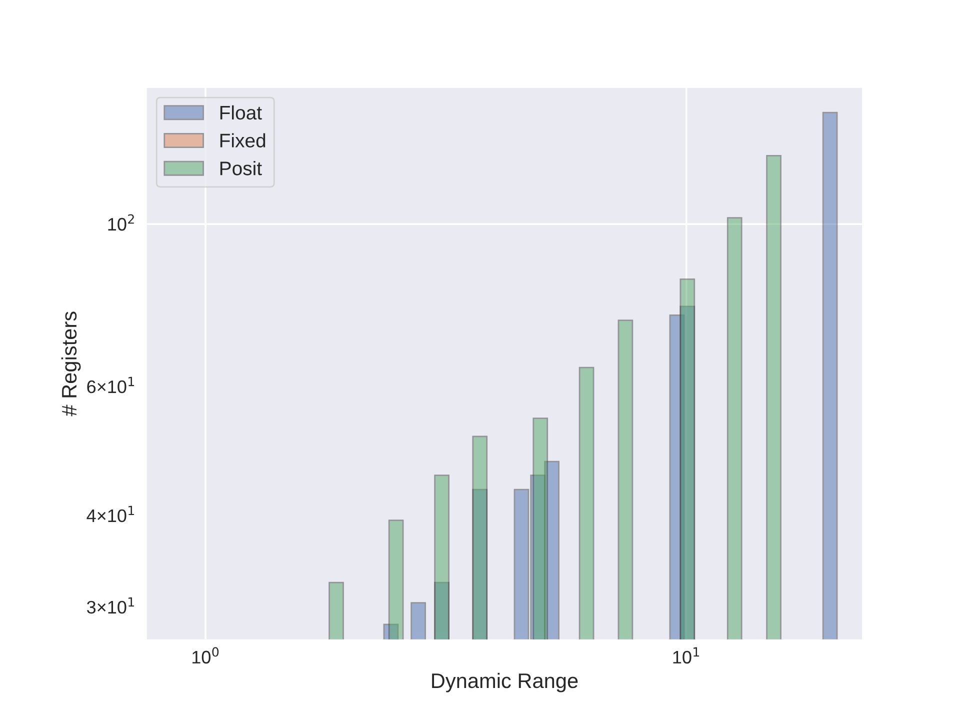 The width and height of the screenshot is (960, 720). I want to click on x-axis-title: Dynamic Range, so click(505, 682).